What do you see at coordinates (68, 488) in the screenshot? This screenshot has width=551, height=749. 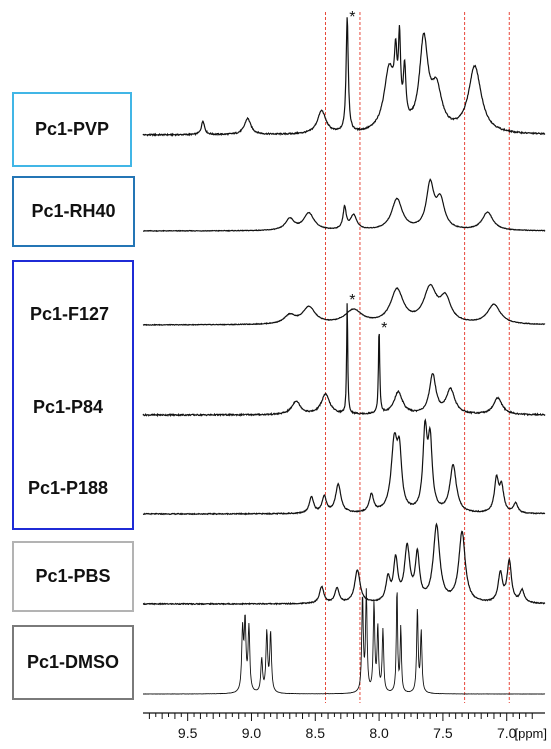 I see `series-label-p188: Pc1-P188` at bounding box center [68, 488].